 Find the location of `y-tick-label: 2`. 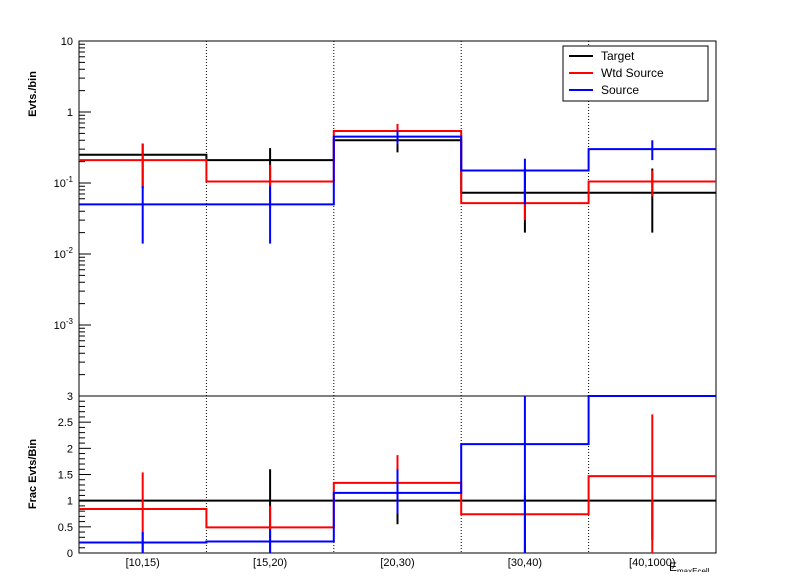

y-tick-label: 2 is located at coordinates (70, 449).